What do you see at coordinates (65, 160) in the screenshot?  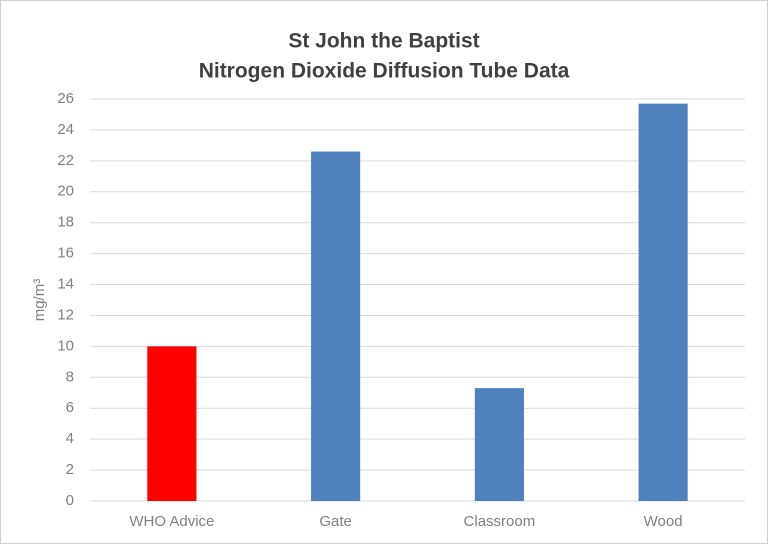 I see `y-tick-label: 22` at bounding box center [65, 160].